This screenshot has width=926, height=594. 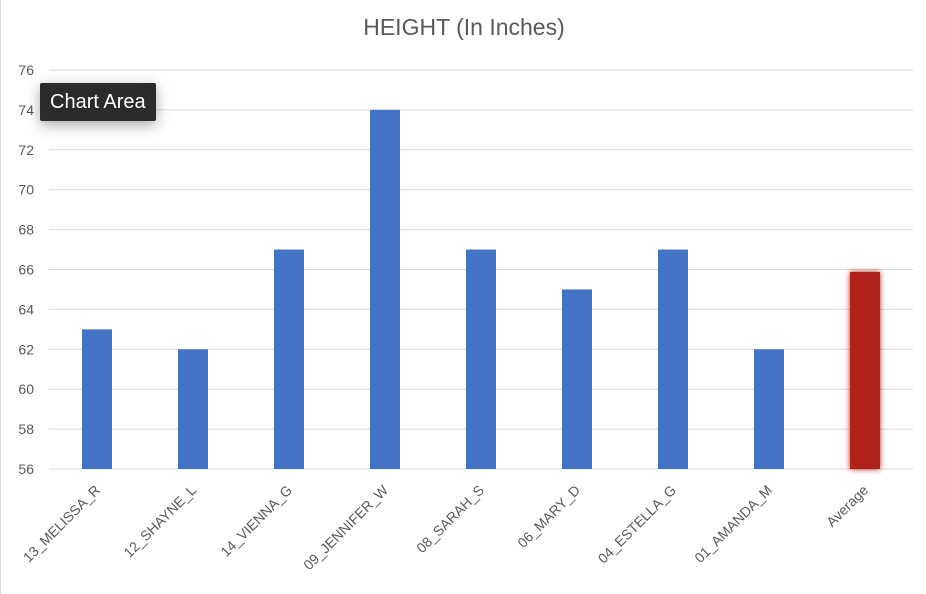 I want to click on x-tick-label: 09_JENNIFER_W, so click(x=346, y=527).